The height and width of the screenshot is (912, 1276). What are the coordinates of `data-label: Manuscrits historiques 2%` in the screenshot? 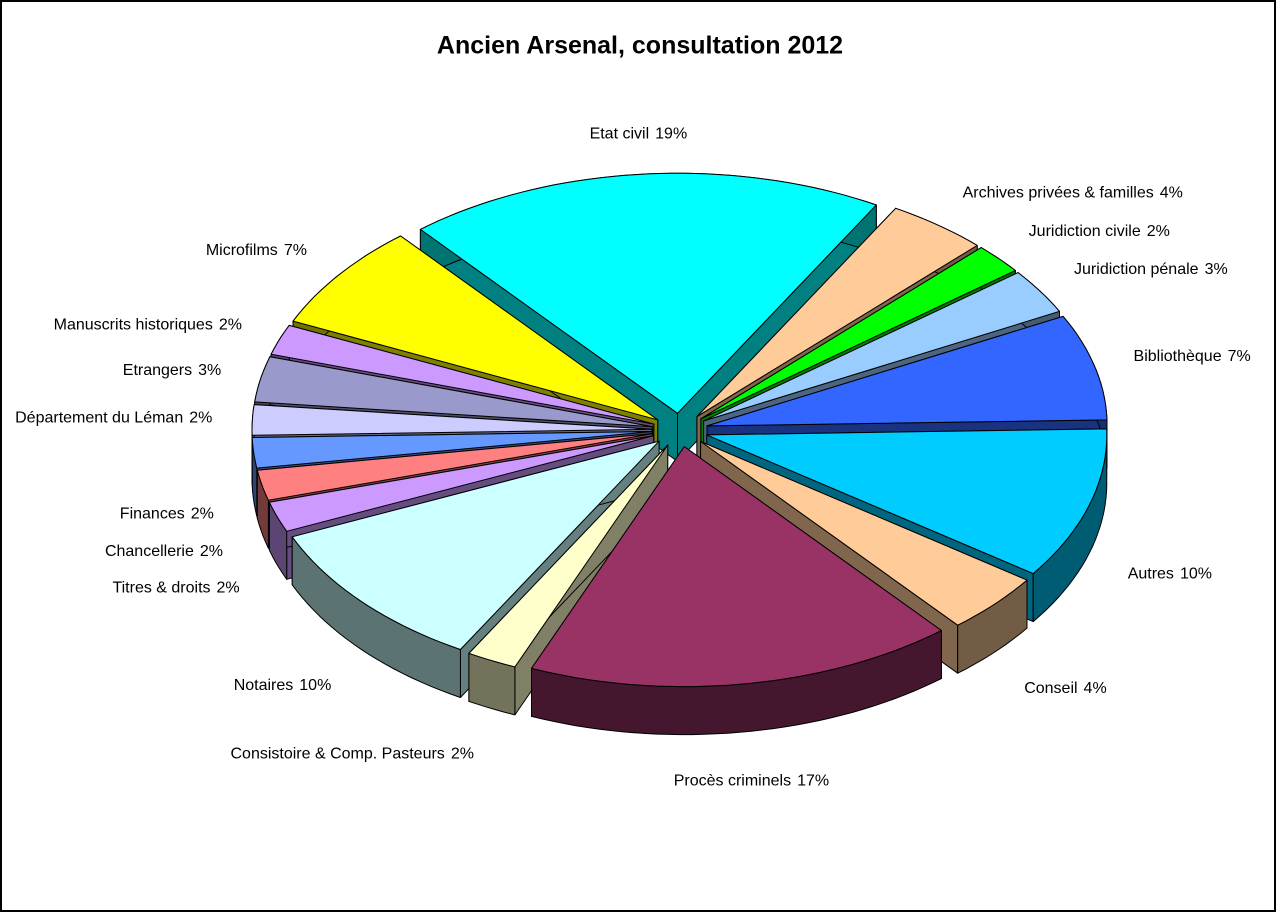 It's located at (148, 325).